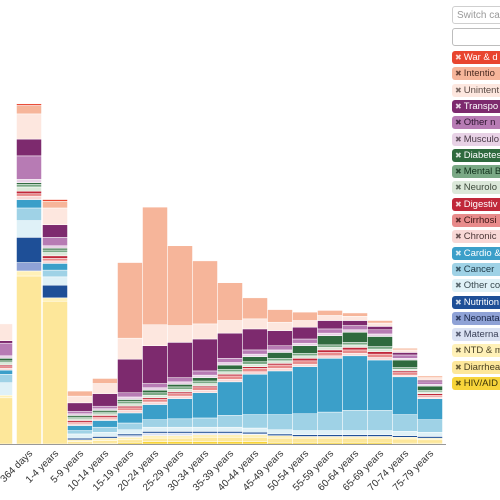  What do you see at coordinates (476, 351) in the screenshot?
I see `legend-item: ✖ NTD & m` at bounding box center [476, 351].